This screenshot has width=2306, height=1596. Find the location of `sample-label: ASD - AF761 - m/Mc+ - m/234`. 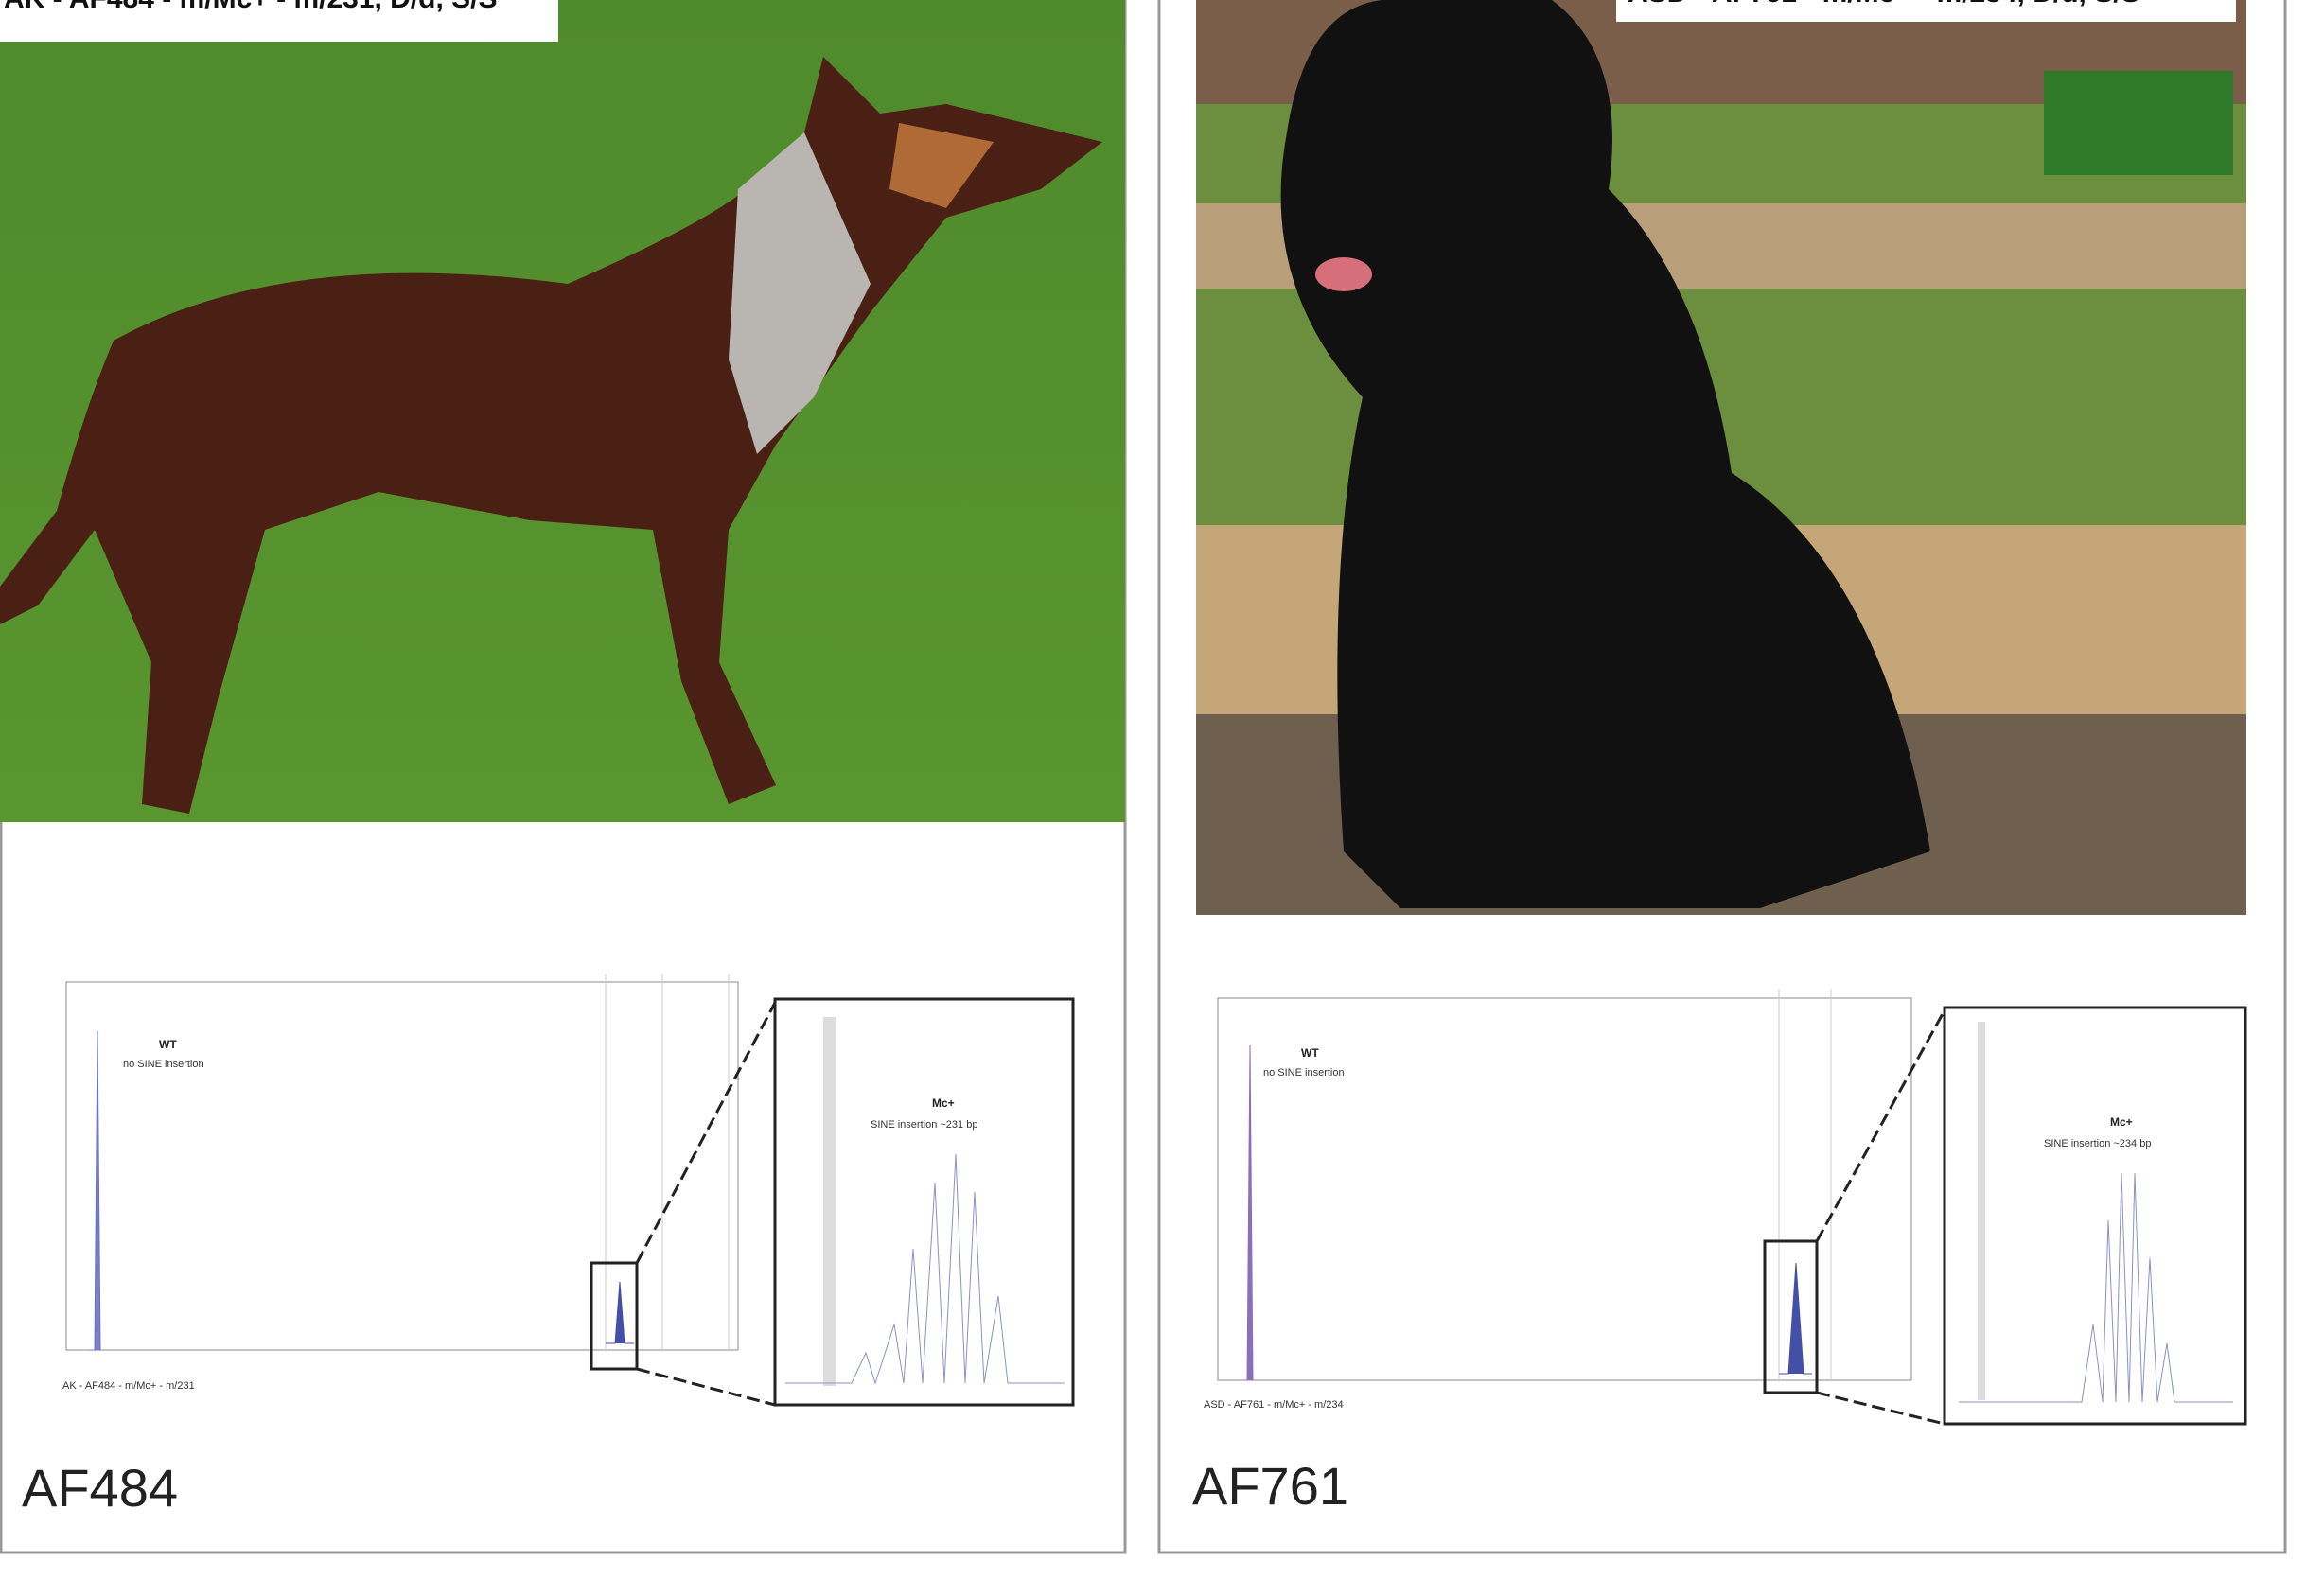

sample-label: ASD - AF761 - m/Mc+ - m/234 is located at coordinates (1274, 1405).